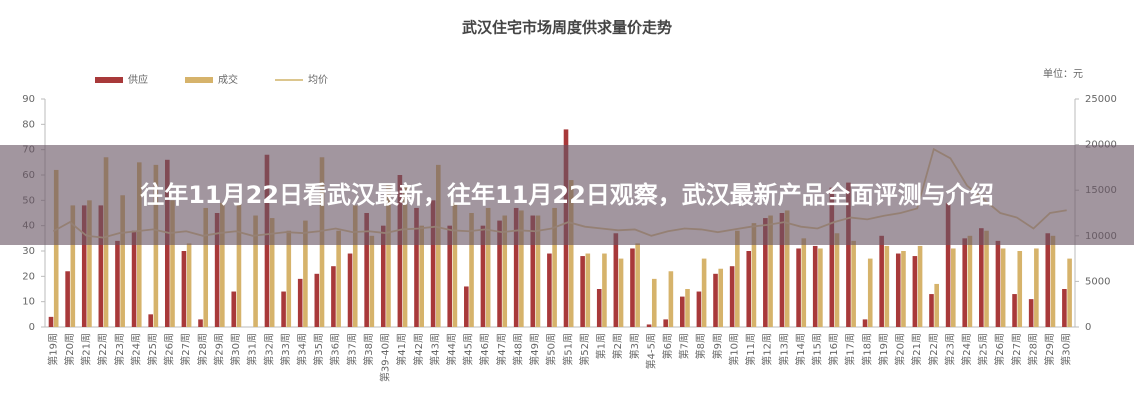 The width and height of the screenshot is (1134, 400). I want to click on x-tick-label: 第33周, so click(285, 349).